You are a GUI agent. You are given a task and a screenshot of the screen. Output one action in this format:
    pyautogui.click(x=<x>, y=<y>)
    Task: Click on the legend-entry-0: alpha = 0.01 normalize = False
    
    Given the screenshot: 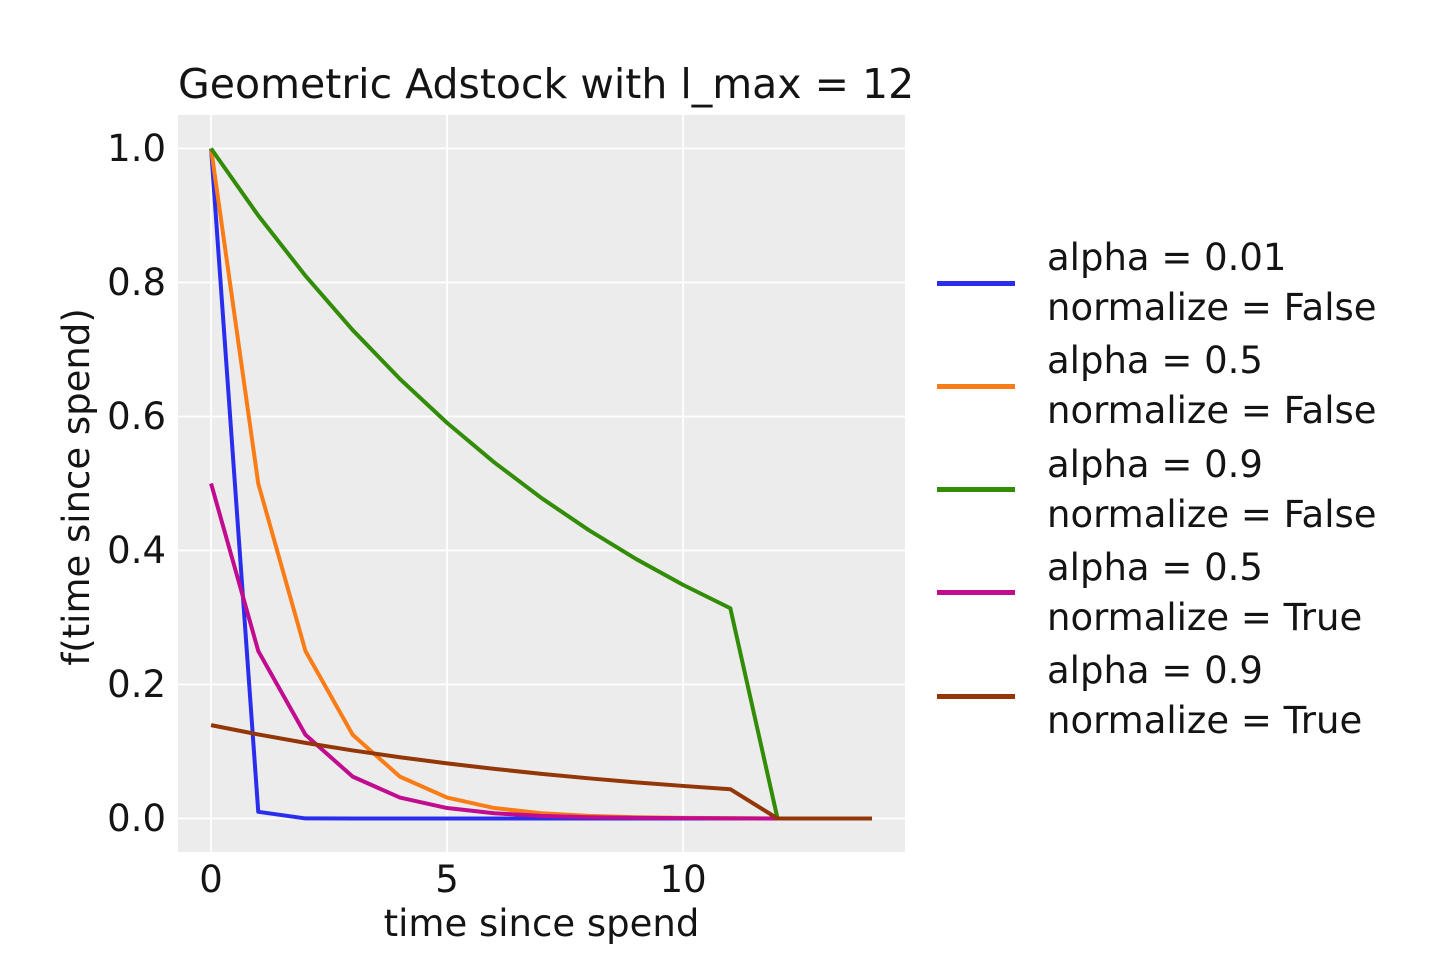 What is the action you would take?
    pyautogui.click(x=1157, y=283)
    